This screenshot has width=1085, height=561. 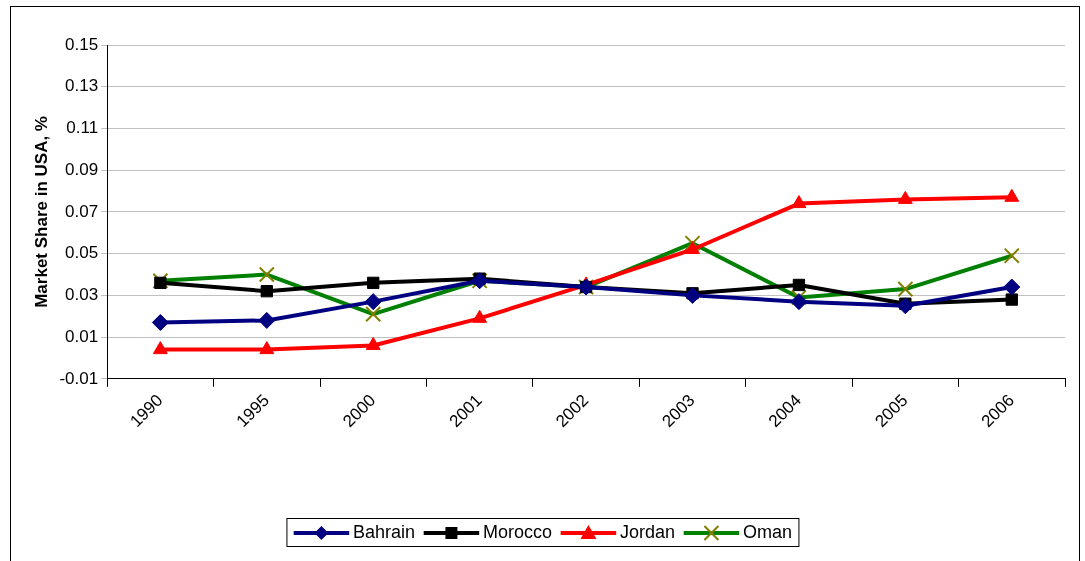 What do you see at coordinates (82, 295) in the screenshot?
I see `y-tick-label: 0.03` at bounding box center [82, 295].